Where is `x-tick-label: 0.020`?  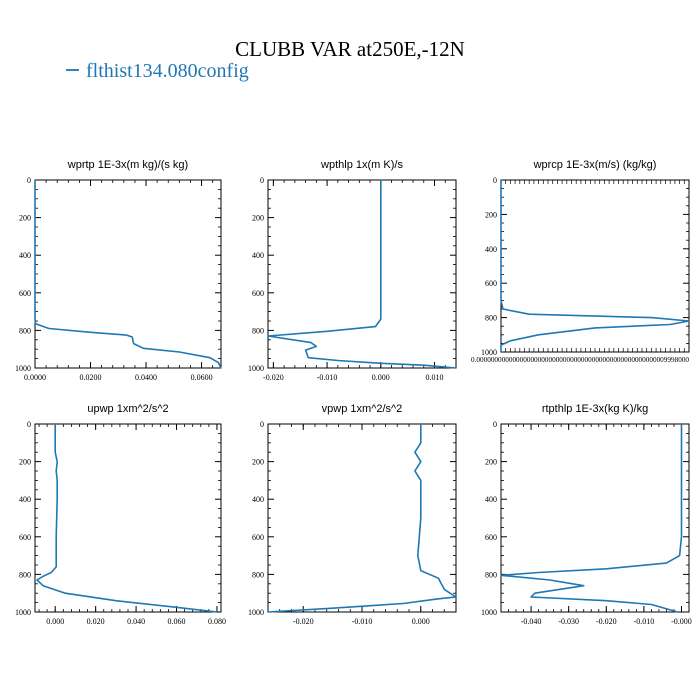
x-tick-label: 0.020 is located at coordinates (96, 621).